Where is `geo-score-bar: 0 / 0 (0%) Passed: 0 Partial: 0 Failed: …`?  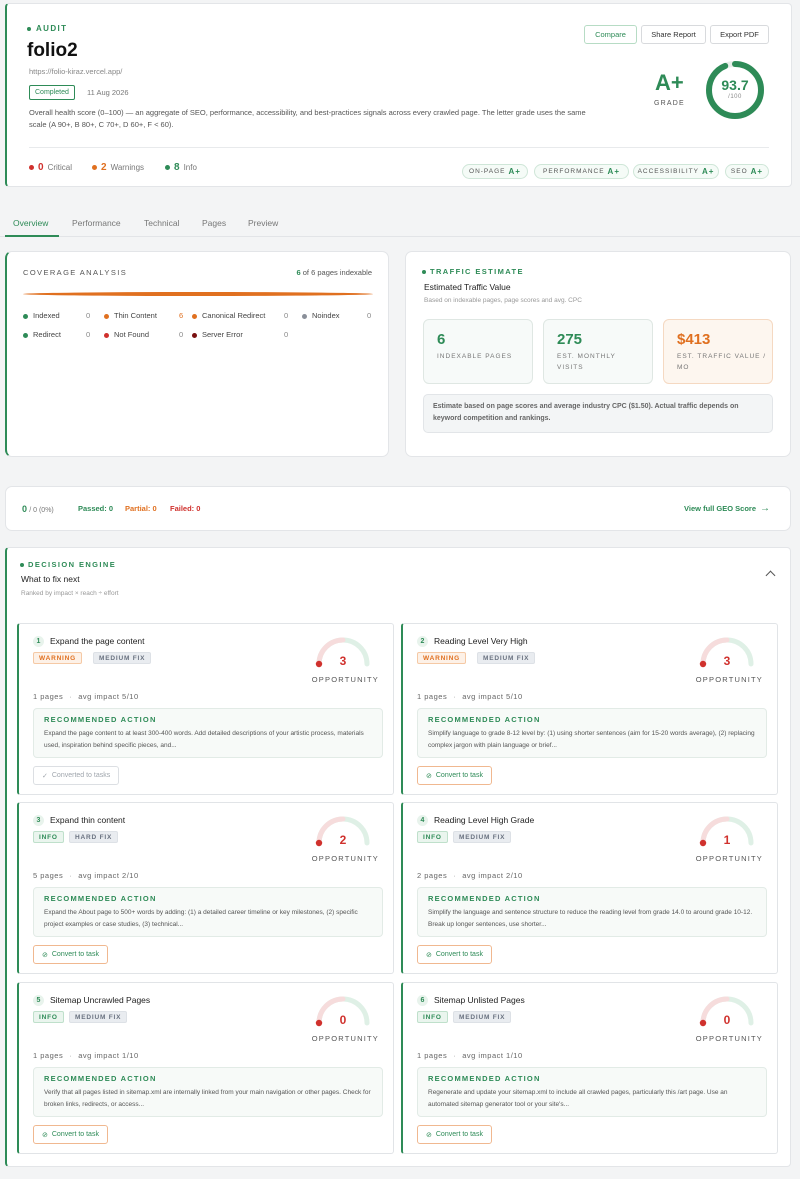 geo-score-bar: 0 / 0 (0%) Passed: 0 Partial: 0 Failed: … is located at coordinates (398, 508).